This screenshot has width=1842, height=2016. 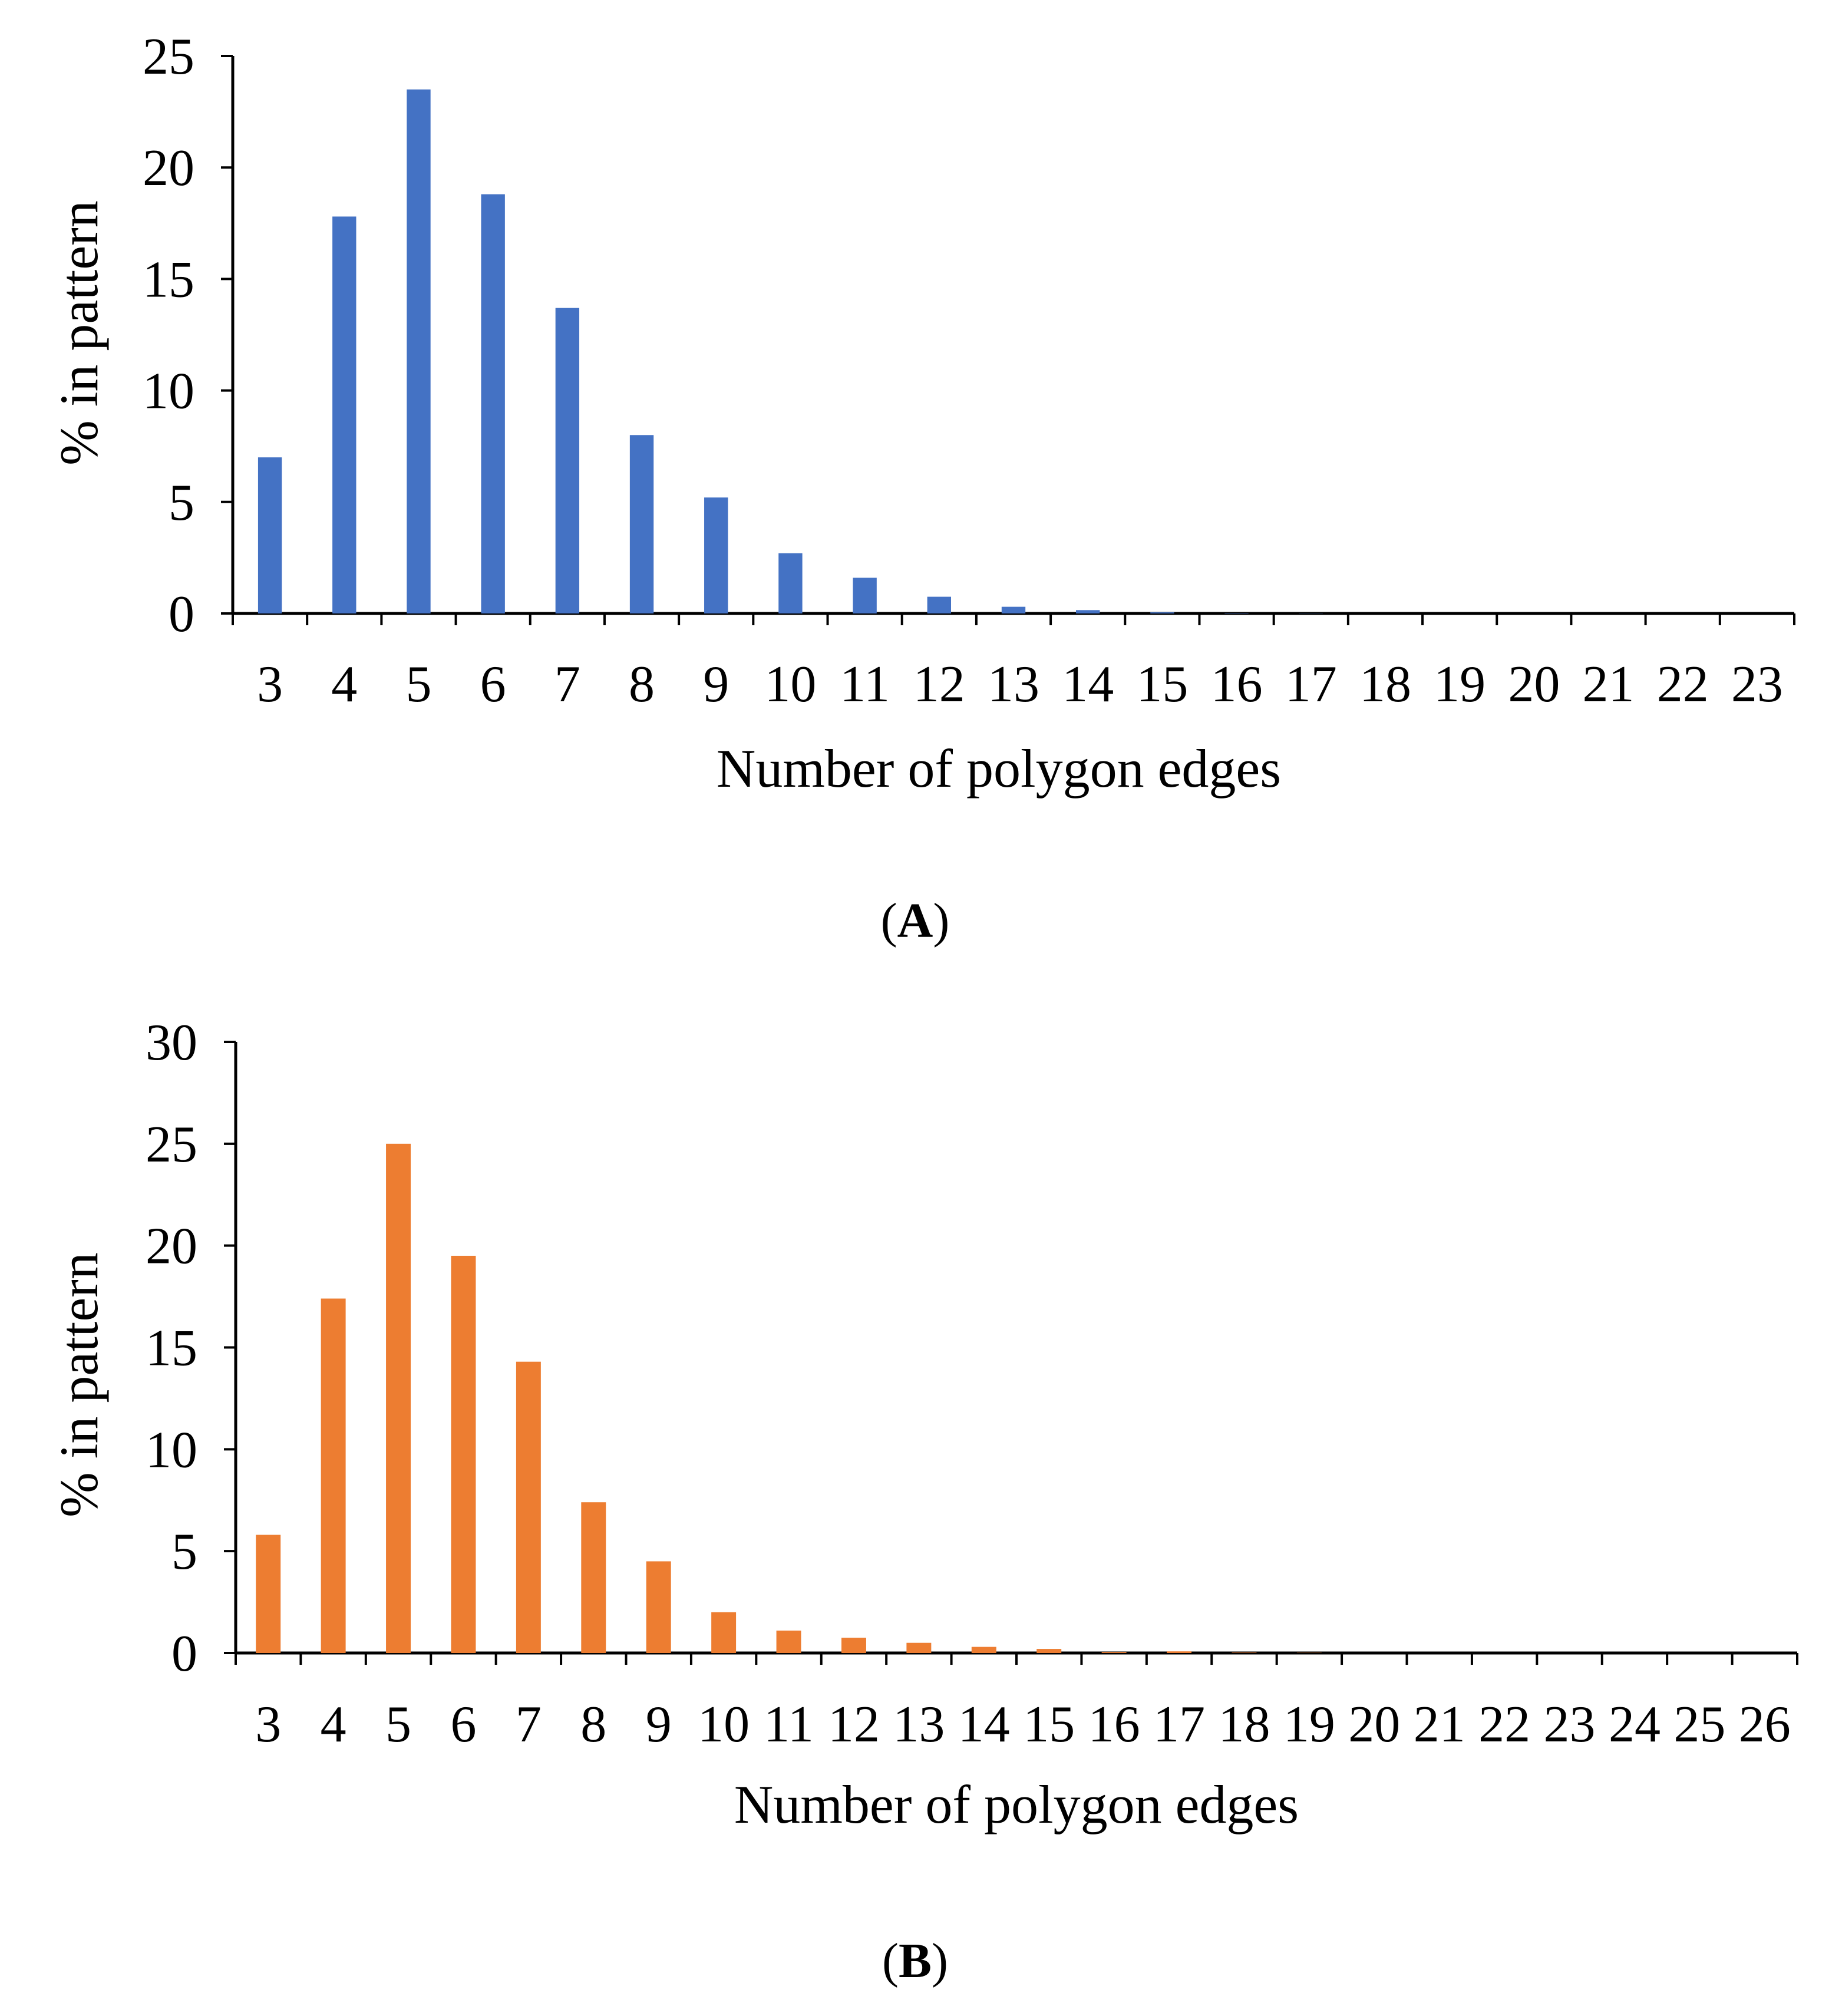 What do you see at coordinates (1017, 1804) in the screenshot?
I see `x-axis-title-b: Number of polygon edges` at bounding box center [1017, 1804].